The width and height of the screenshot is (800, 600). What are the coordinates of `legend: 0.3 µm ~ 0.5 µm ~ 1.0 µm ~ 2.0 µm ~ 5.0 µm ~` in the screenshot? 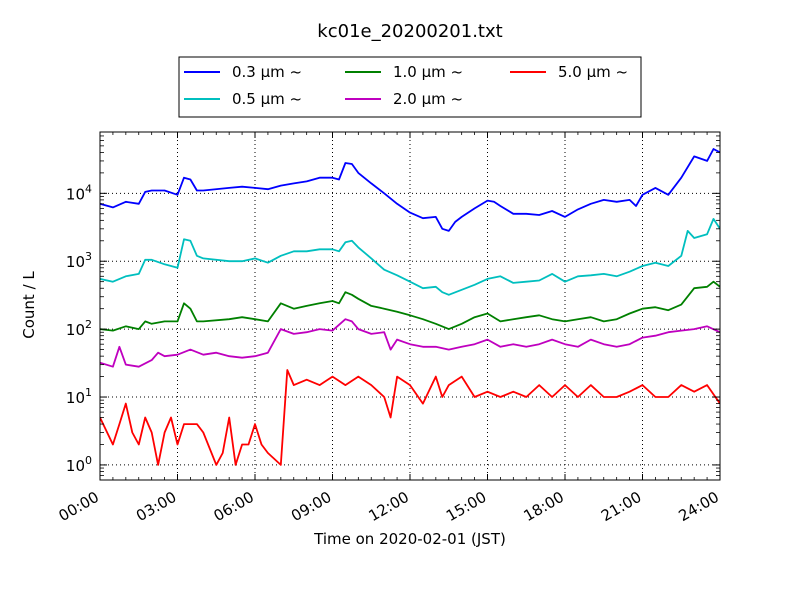 It's located at (410, 87).